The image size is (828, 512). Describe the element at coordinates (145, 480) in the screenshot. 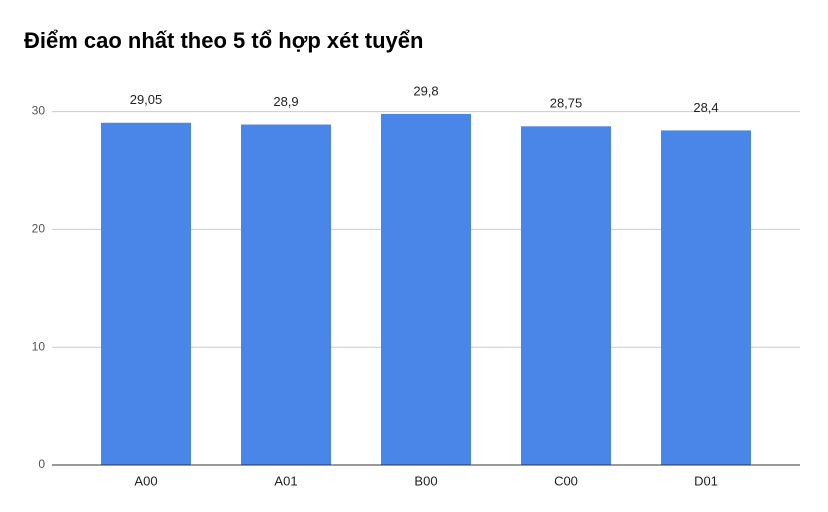

I see `x-tick-label: A00` at that location.